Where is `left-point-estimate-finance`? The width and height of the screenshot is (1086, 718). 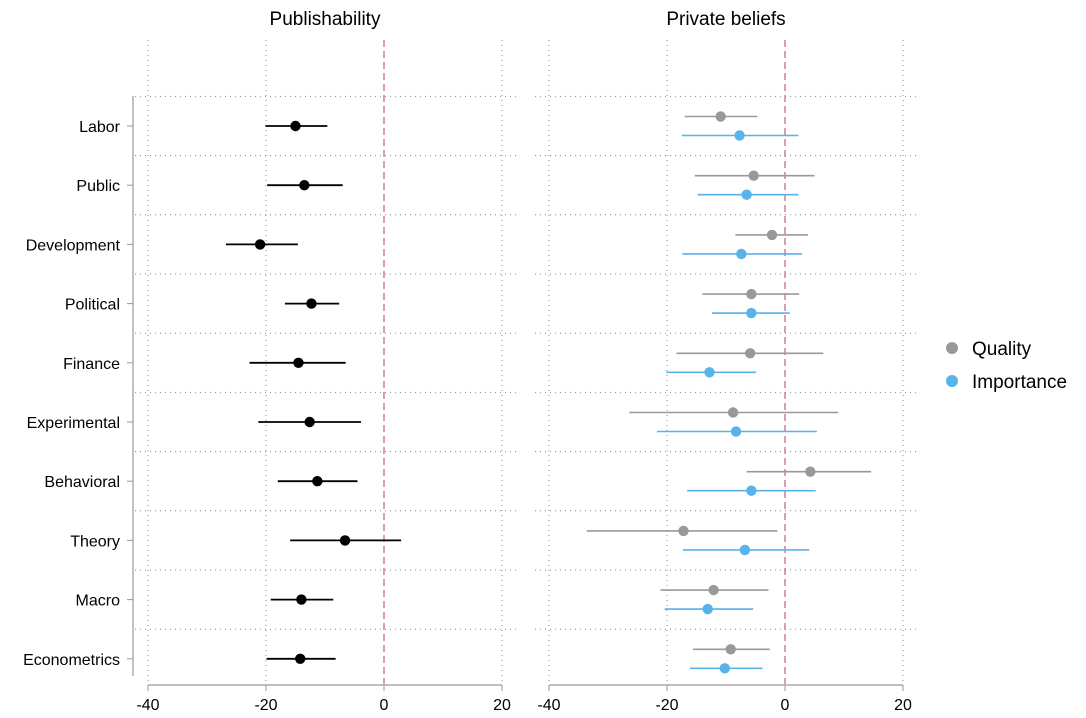
left-point-estimate-finance is located at coordinates (298, 362).